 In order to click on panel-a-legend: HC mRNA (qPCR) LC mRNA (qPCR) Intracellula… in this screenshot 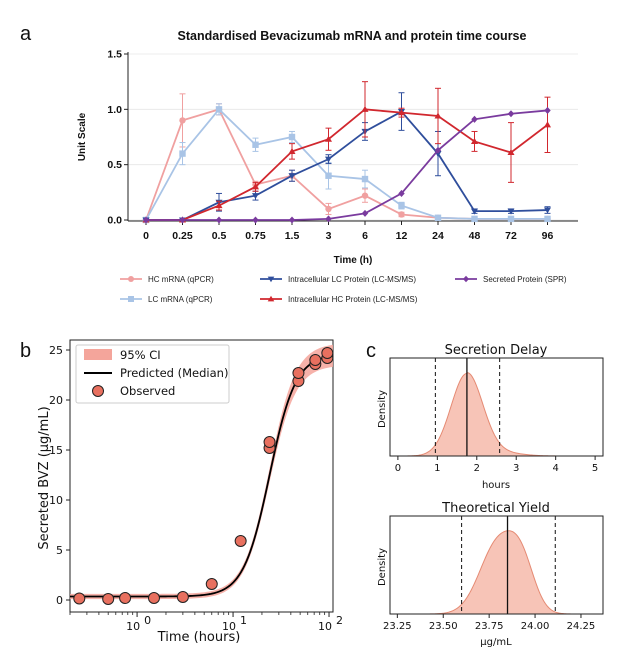, I will do `click(343, 289)`.